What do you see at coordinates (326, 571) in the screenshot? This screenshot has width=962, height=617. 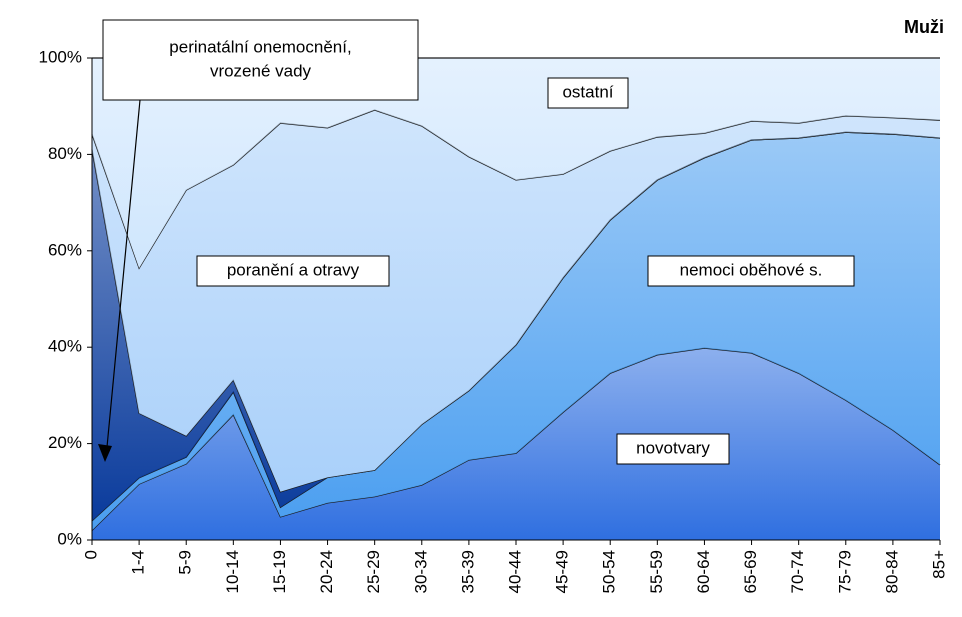 I see `x-tick-label: 20-24` at bounding box center [326, 571].